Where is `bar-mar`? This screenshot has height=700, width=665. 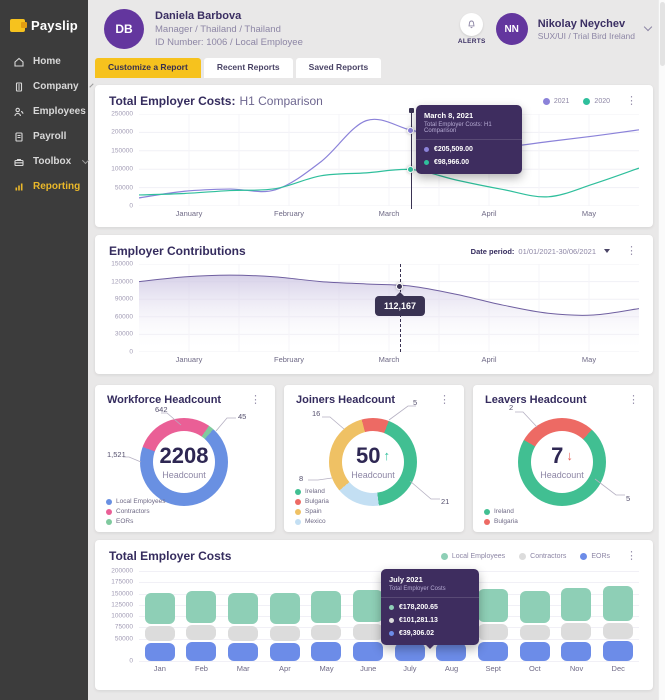
bar-mar is located at coordinates (243, 616).